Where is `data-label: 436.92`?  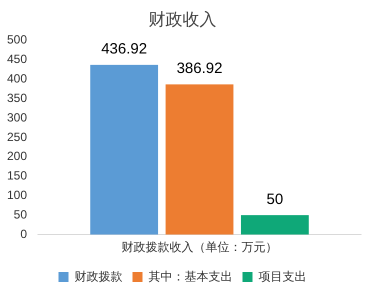
data-label: 436.92 is located at coordinates (124, 49).